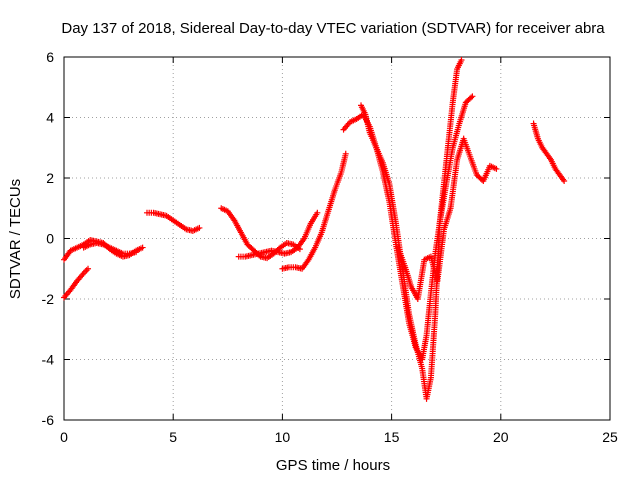 This screenshot has width=640, height=480. What do you see at coordinates (50, 239) in the screenshot?
I see `y-tick-label: 0` at bounding box center [50, 239].